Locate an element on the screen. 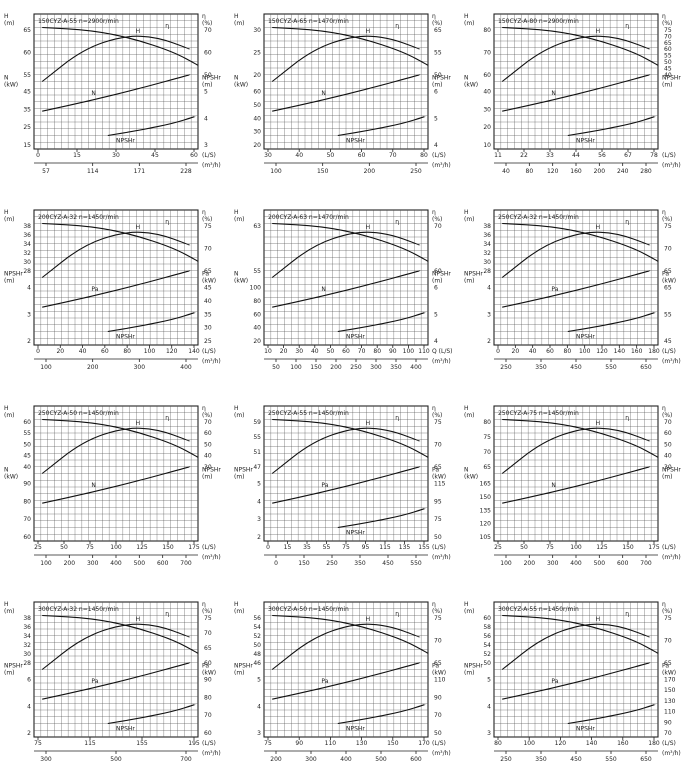 The width and height of the screenshot is (690, 784). power-curve is located at coordinates (576, 485).